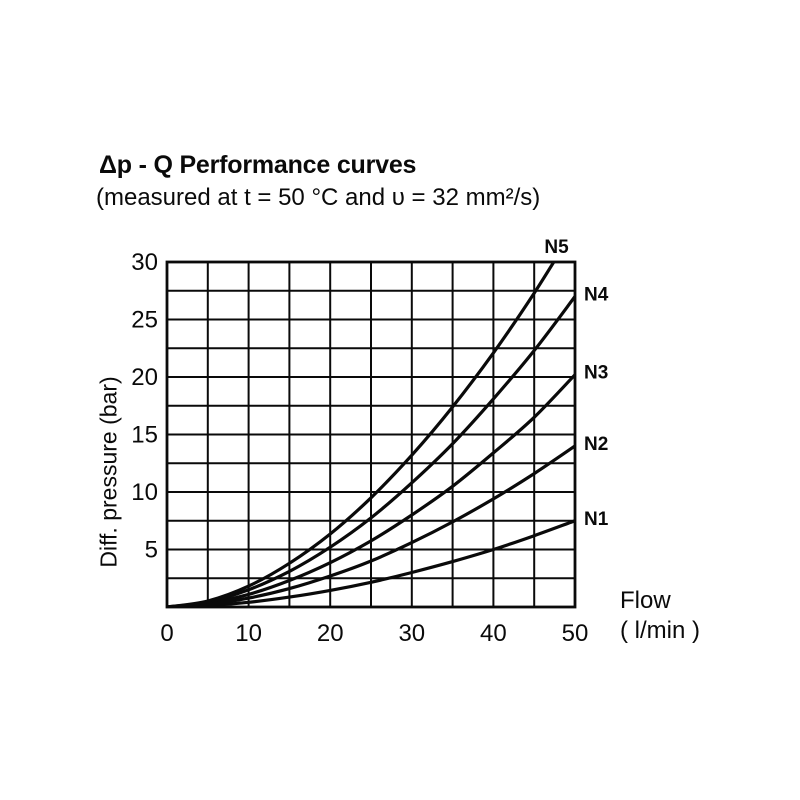 The height and width of the screenshot is (800, 800). What do you see at coordinates (493, 633) in the screenshot?
I see `x-tick-label: 40` at bounding box center [493, 633].